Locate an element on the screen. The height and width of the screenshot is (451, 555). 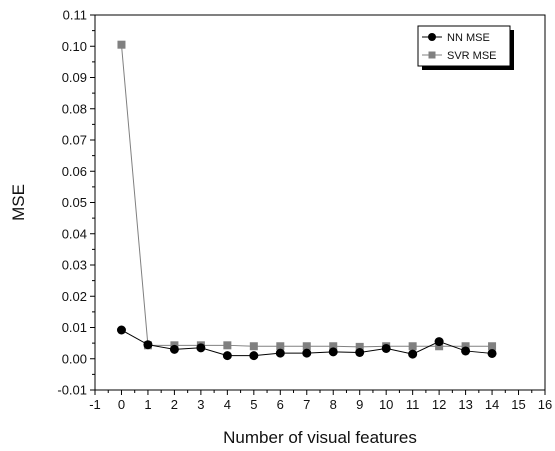
x-tick-label: 12 is located at coordinates (439, 404).